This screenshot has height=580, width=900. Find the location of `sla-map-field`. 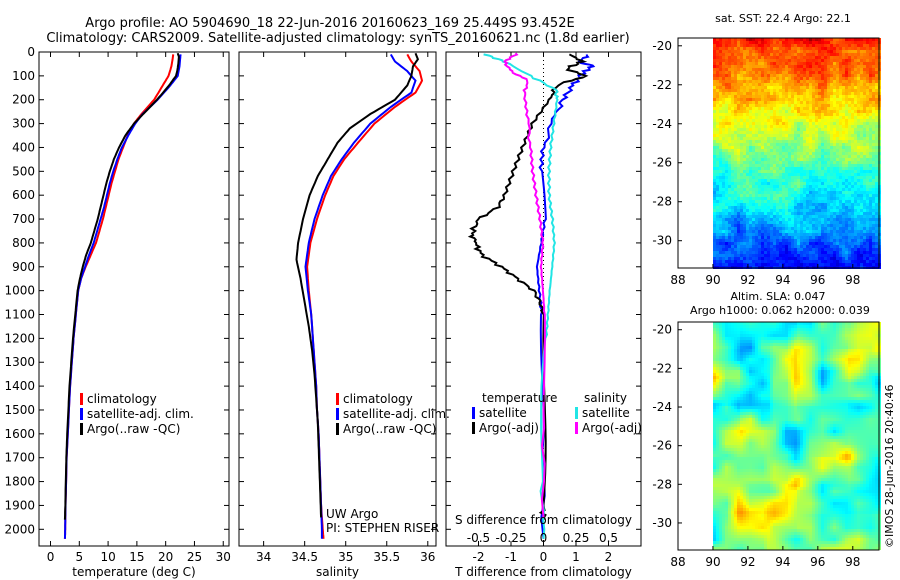

sla-map-field is located at coordinates (797, 436).